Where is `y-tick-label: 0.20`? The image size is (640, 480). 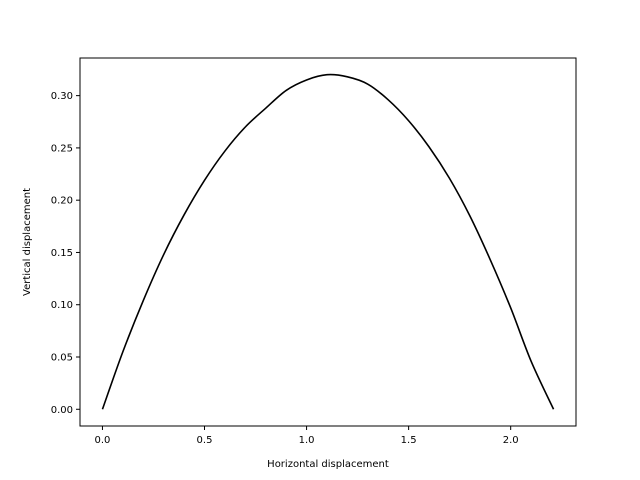 y-tick-label: 0.20 is located at coordinates (62, 201).